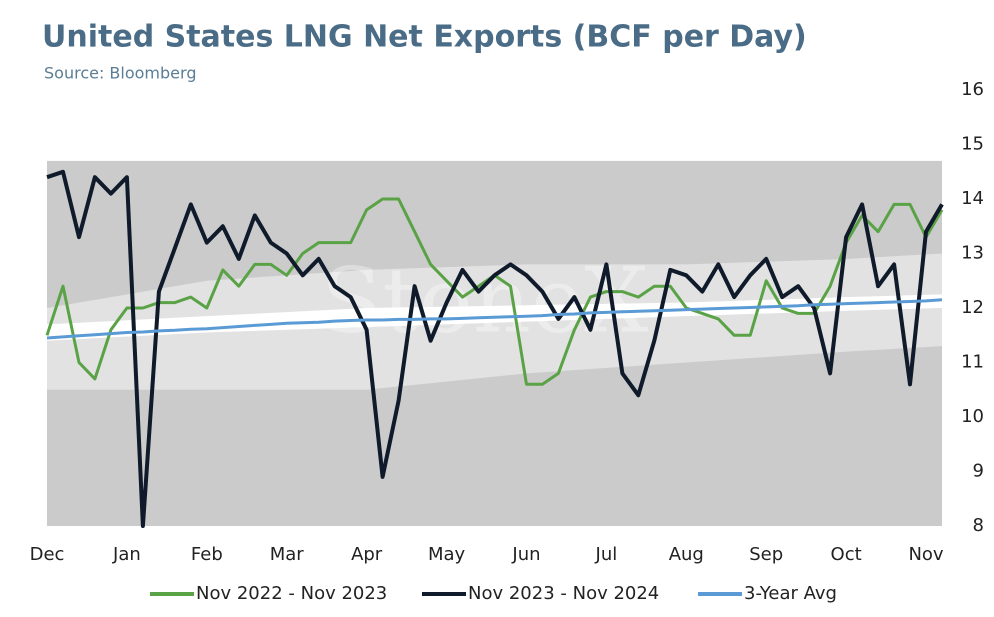 Image resolution: width=994 pixels, height=617 pixels. I want to click on series-line, so click(494, 319).